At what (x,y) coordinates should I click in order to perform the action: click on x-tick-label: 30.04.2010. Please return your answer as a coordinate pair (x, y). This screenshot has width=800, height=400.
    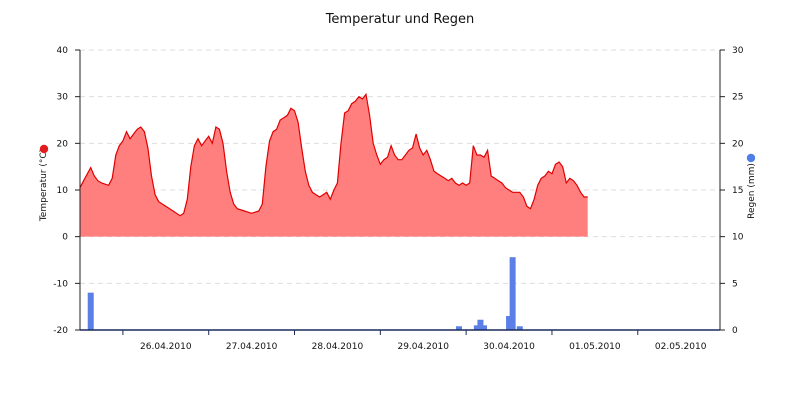
    Looking at the image, I should click on (509, 347).